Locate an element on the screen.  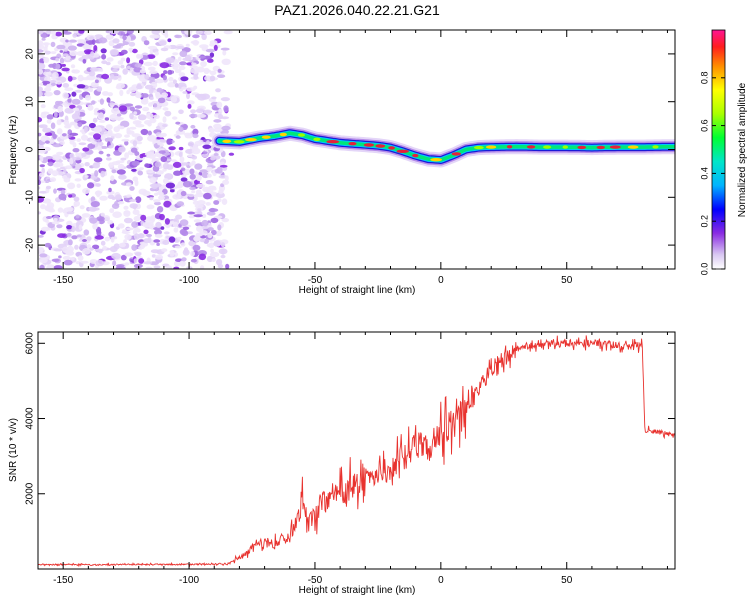
spectrogram-x-tick: -100 is located at coordinates (189, 158).